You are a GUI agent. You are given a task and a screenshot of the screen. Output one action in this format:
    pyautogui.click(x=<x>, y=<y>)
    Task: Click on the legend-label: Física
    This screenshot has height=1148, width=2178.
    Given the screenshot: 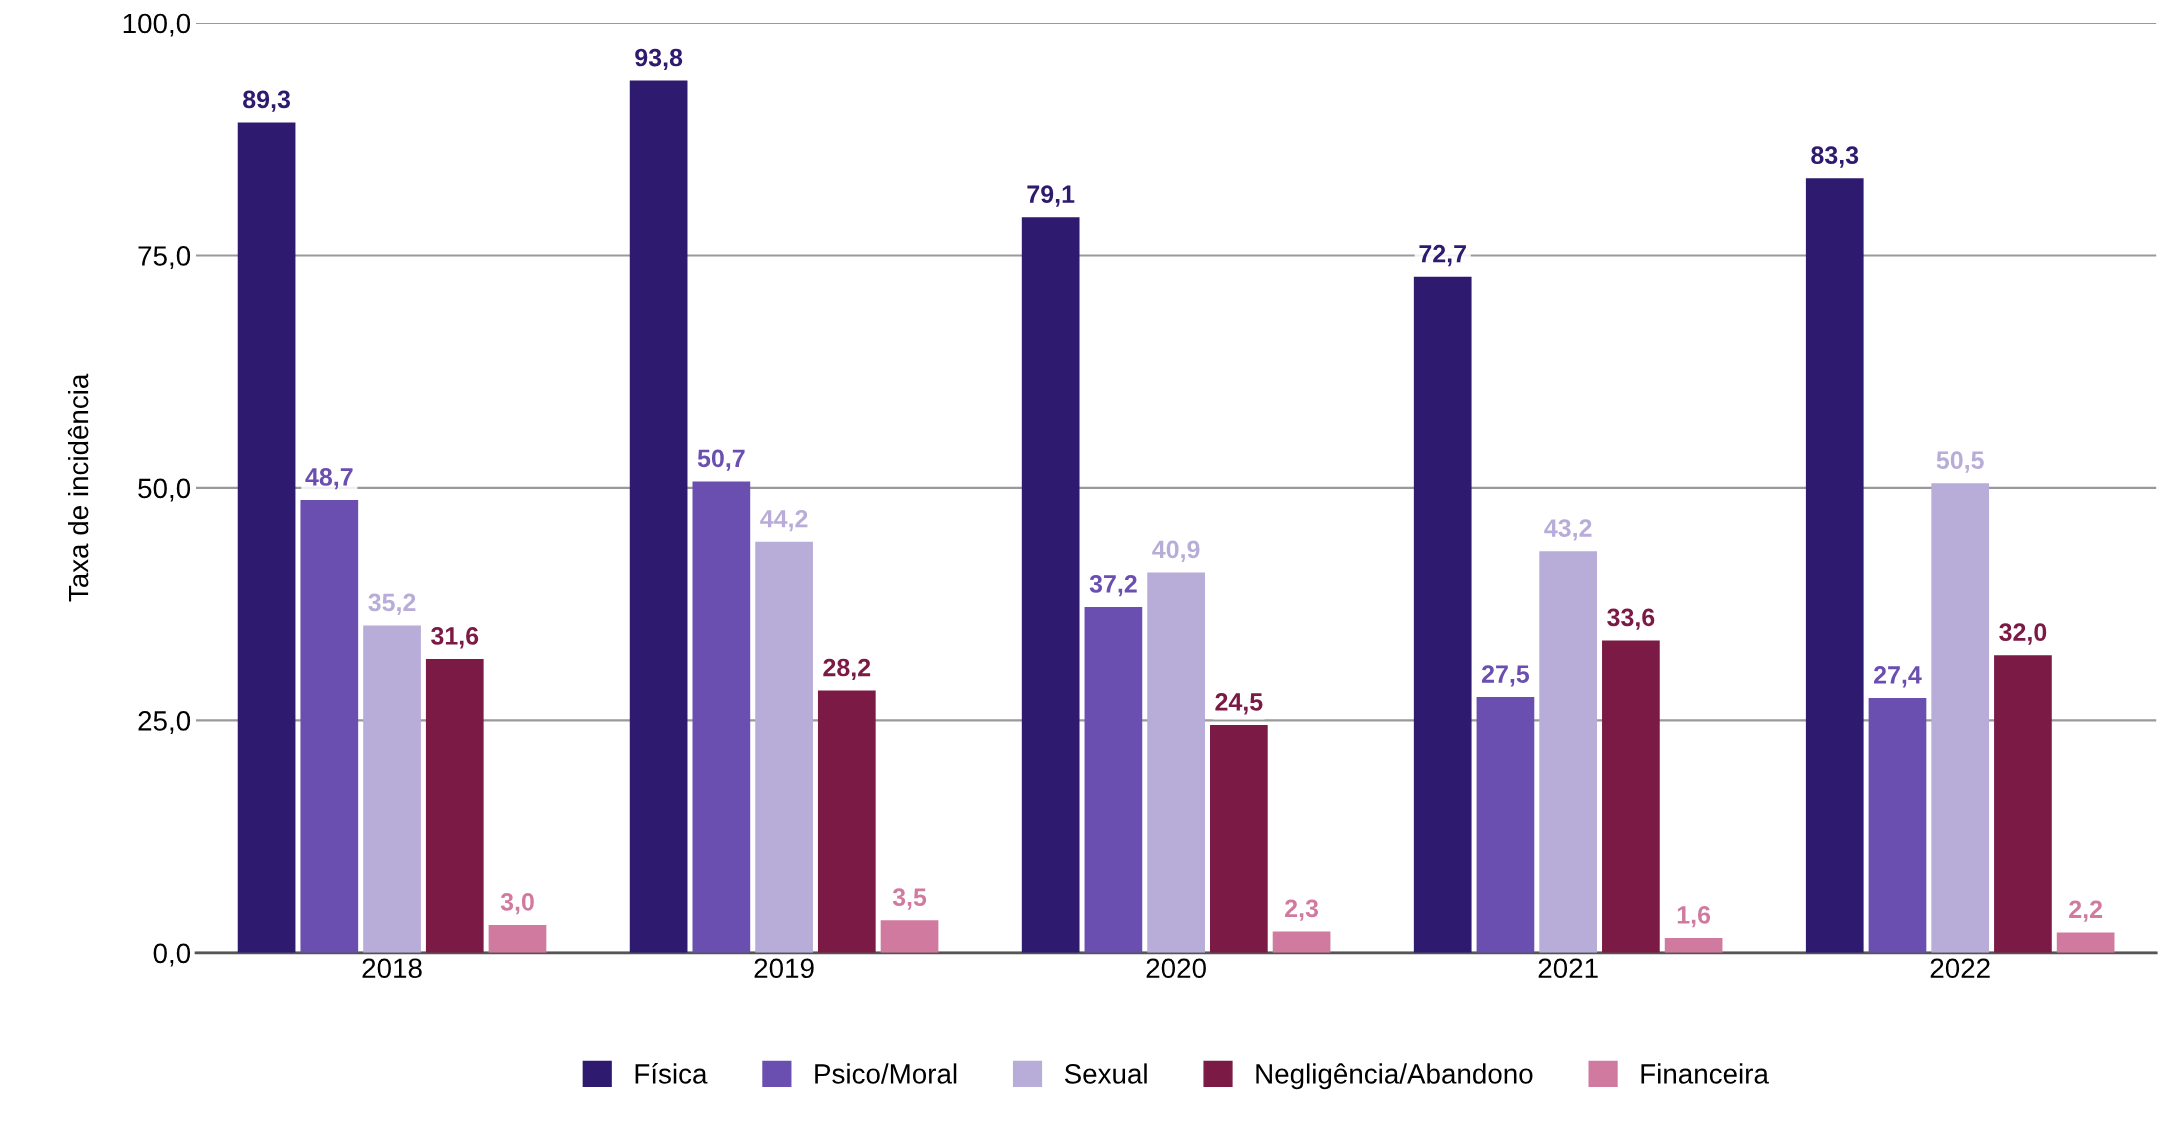 What is the action you would take?
    pyautogui.click(x=671, y=1073)
    